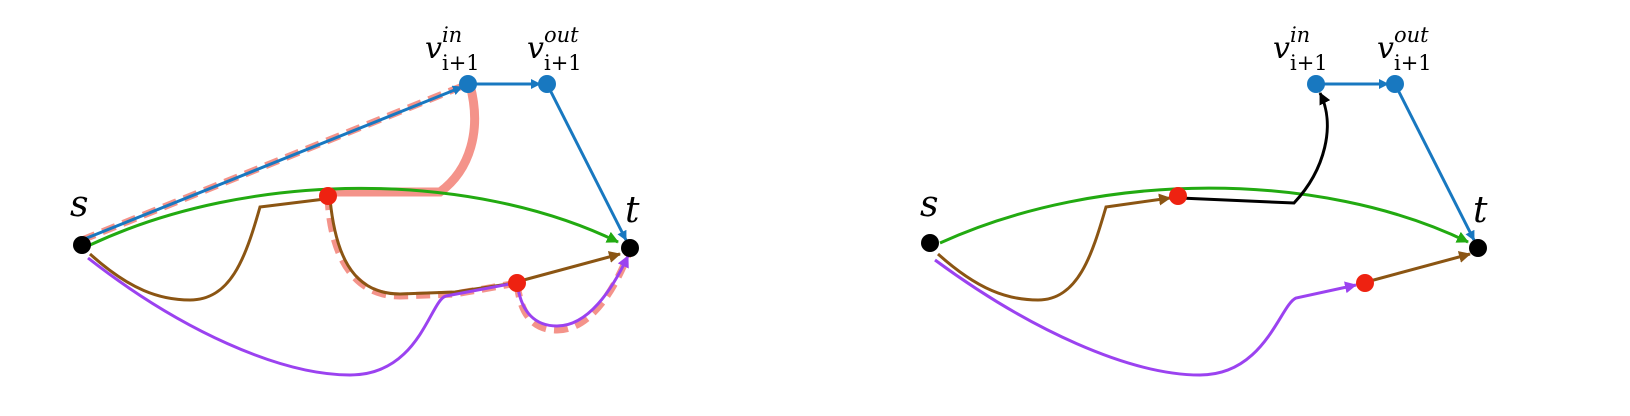 The width and height of the screenshot is (1630, 416). What do you see at coordinates (929, 204) in the screenshot?
I see `label-s-r: s` at bounding box center [929, 204].